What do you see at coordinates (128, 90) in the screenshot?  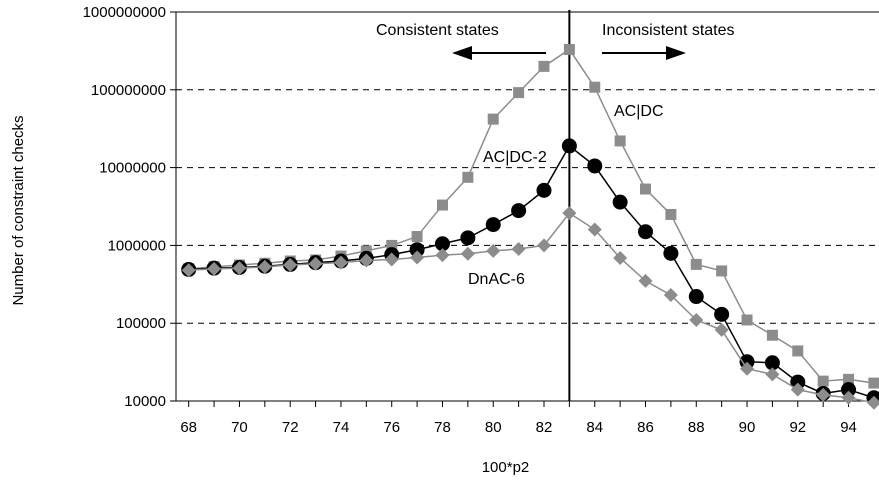 I see `y-tick-label: 100000000` at bounding box center [128, 90].